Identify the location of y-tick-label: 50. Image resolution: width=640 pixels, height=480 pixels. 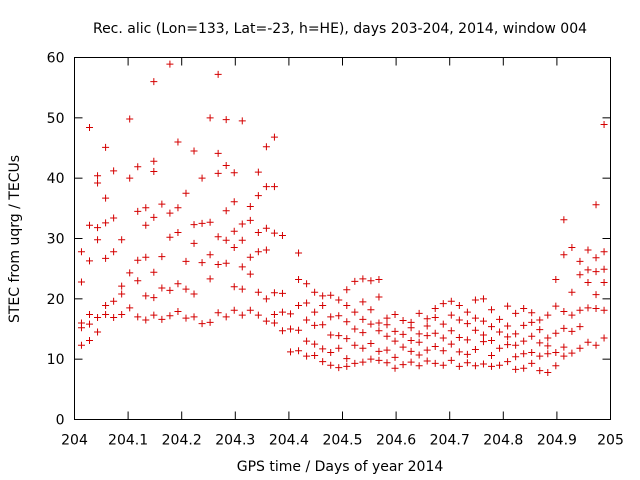
(56, 119).